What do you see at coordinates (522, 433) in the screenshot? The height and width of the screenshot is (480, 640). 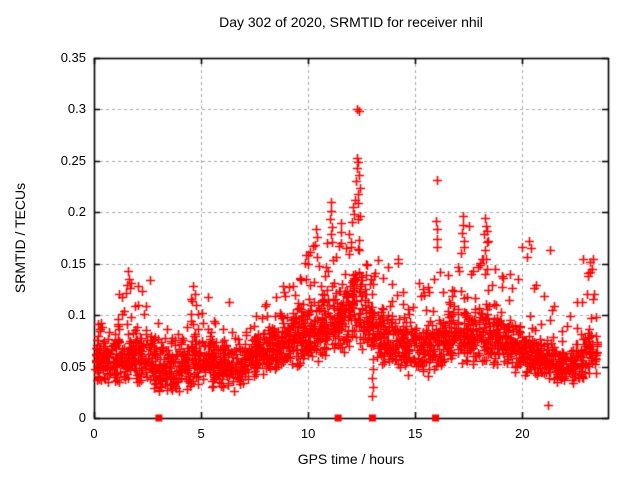 I see `x-tick-label: 20` at bounding box center [522, 433].